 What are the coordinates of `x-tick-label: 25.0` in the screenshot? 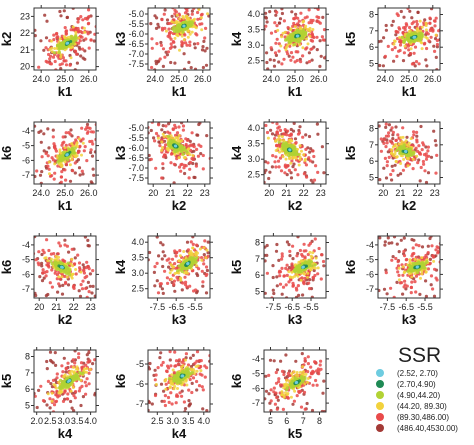 It's located at (179, 79).